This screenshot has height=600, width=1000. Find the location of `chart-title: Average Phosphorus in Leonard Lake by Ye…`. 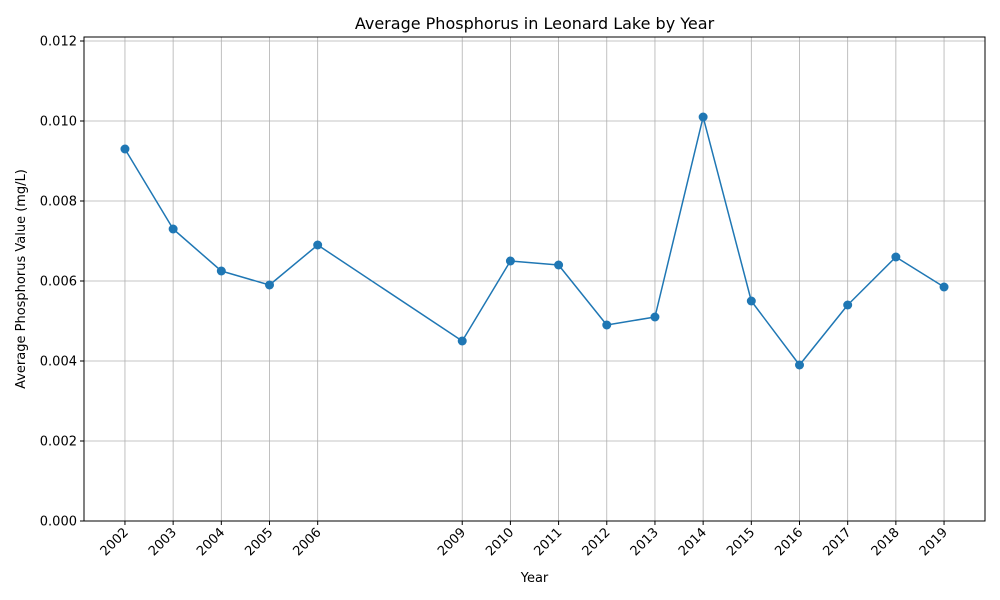

chart-title: Average Phosphorus in Leonard Lake by Ye… is located at coordinates (535, 23).